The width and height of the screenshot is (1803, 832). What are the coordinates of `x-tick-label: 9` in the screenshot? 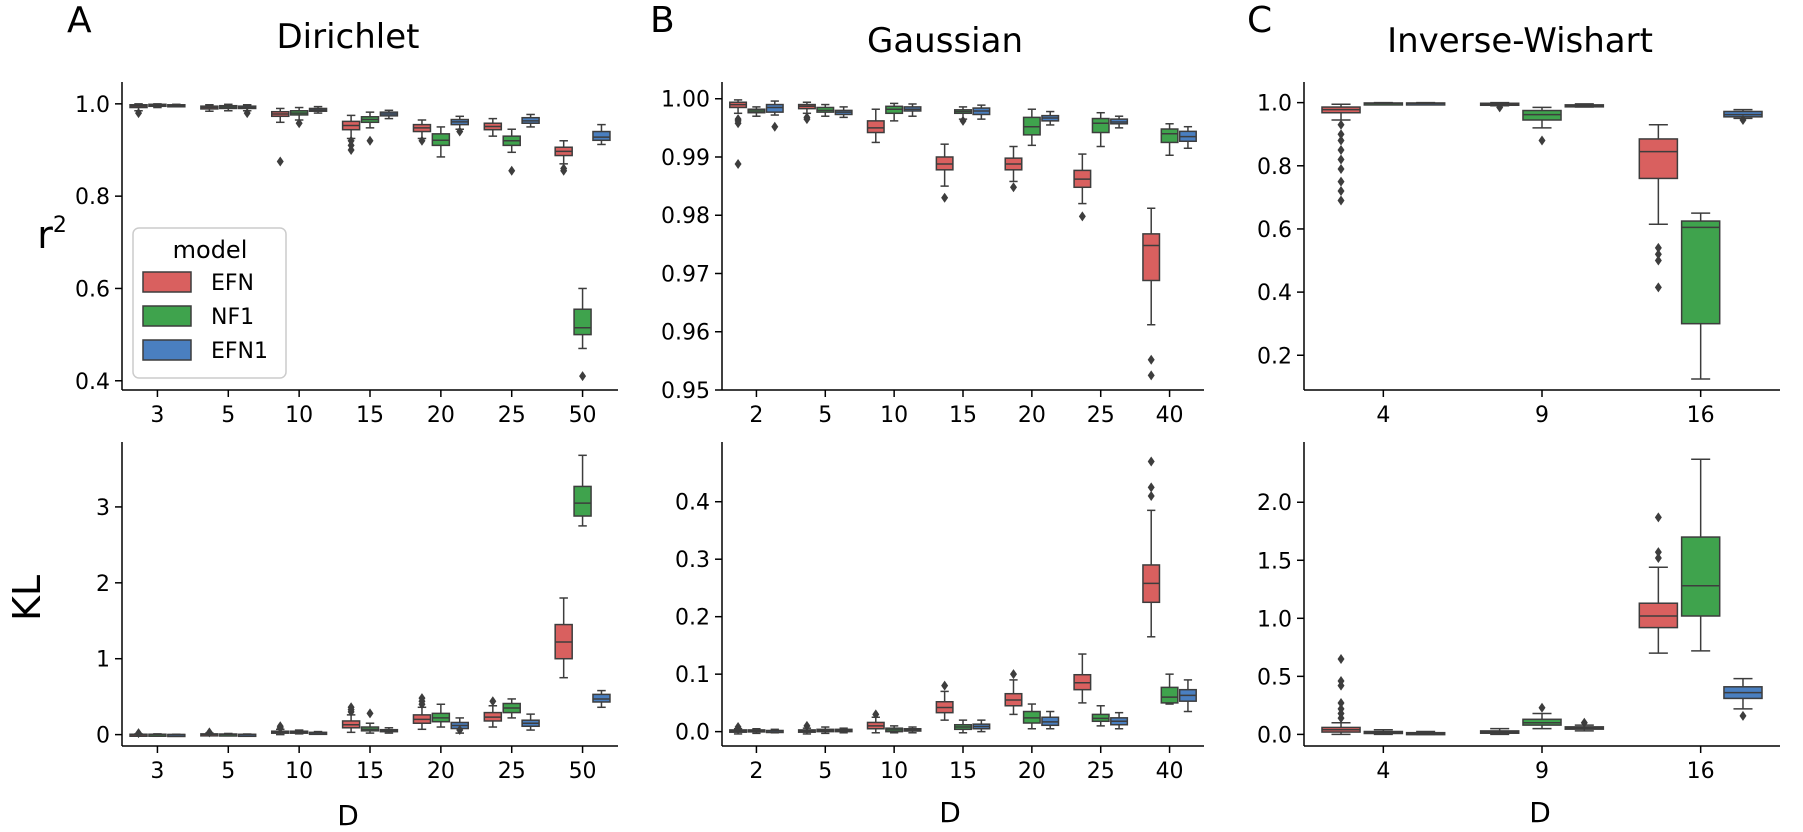 It's located at (1542, 415).